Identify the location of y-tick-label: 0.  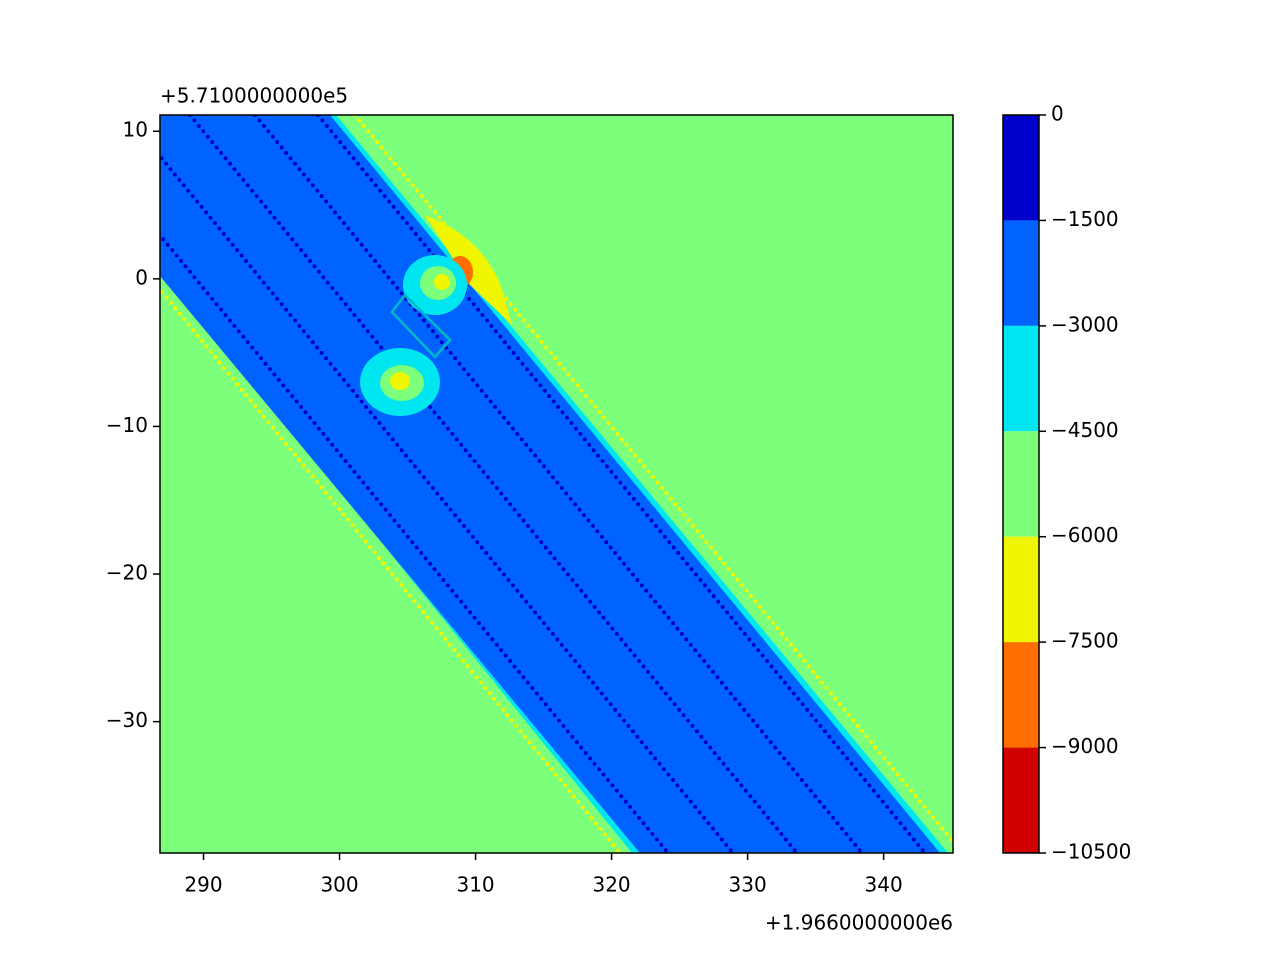
(141, 277).